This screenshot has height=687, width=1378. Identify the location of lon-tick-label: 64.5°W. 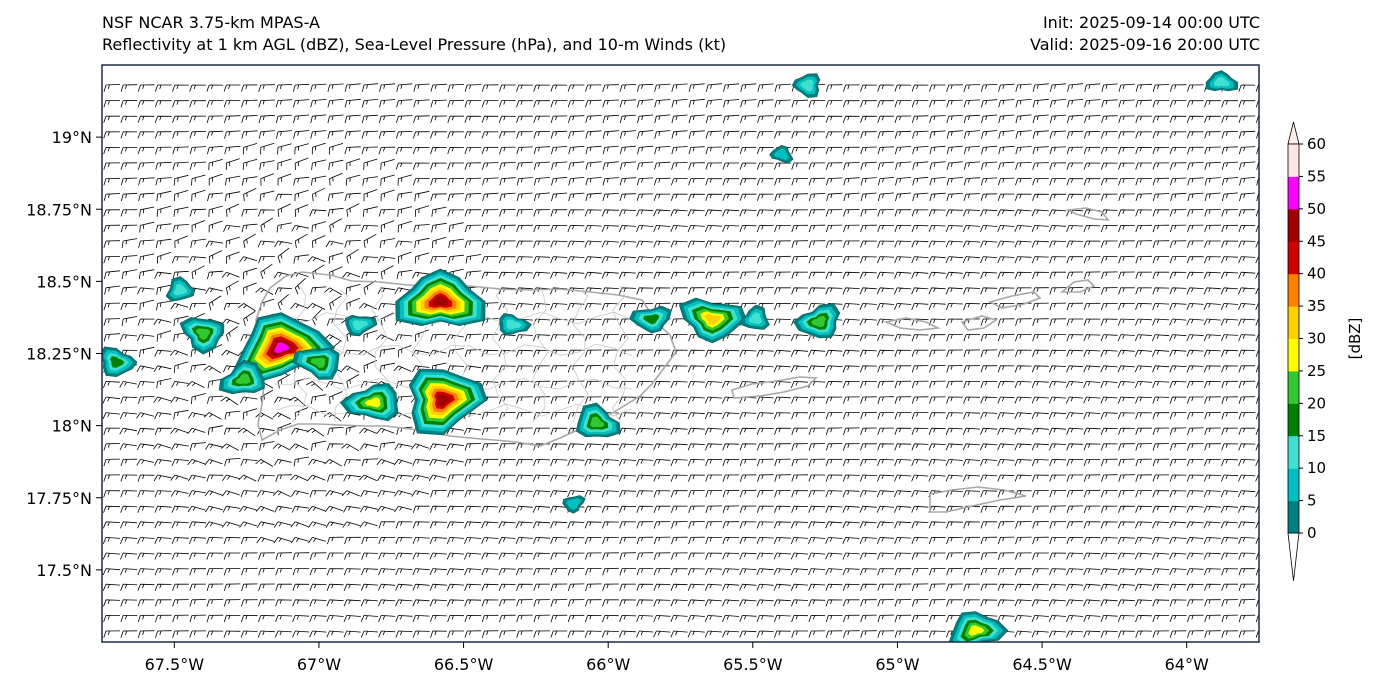
(1042, 664).